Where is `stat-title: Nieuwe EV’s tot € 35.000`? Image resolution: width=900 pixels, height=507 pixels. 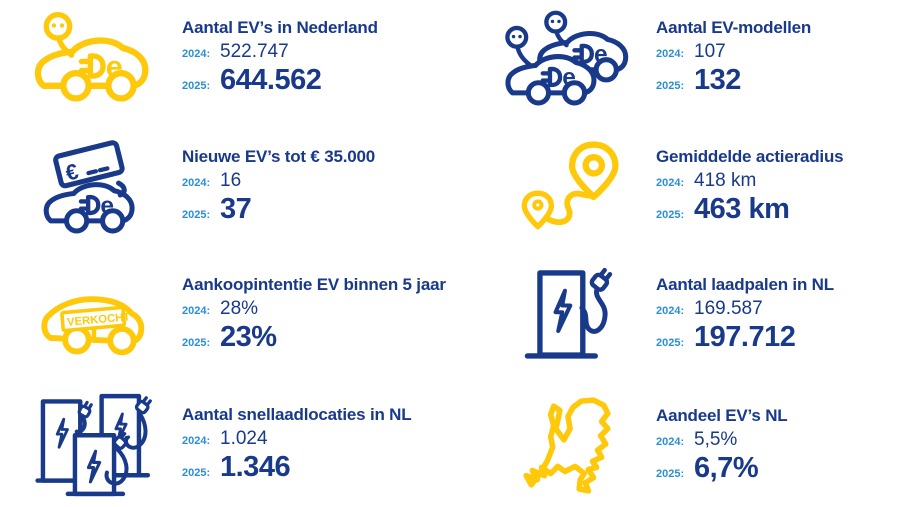
stat-title: Nieuwe EV’s tot € 35.000 is located at coordinates (278, 156).